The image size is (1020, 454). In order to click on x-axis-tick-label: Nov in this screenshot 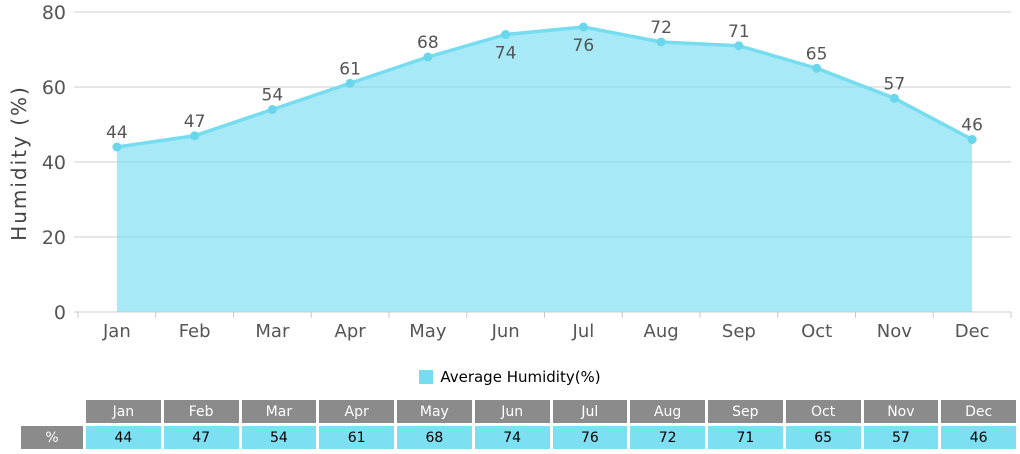, I will do `click(894, 331)`.